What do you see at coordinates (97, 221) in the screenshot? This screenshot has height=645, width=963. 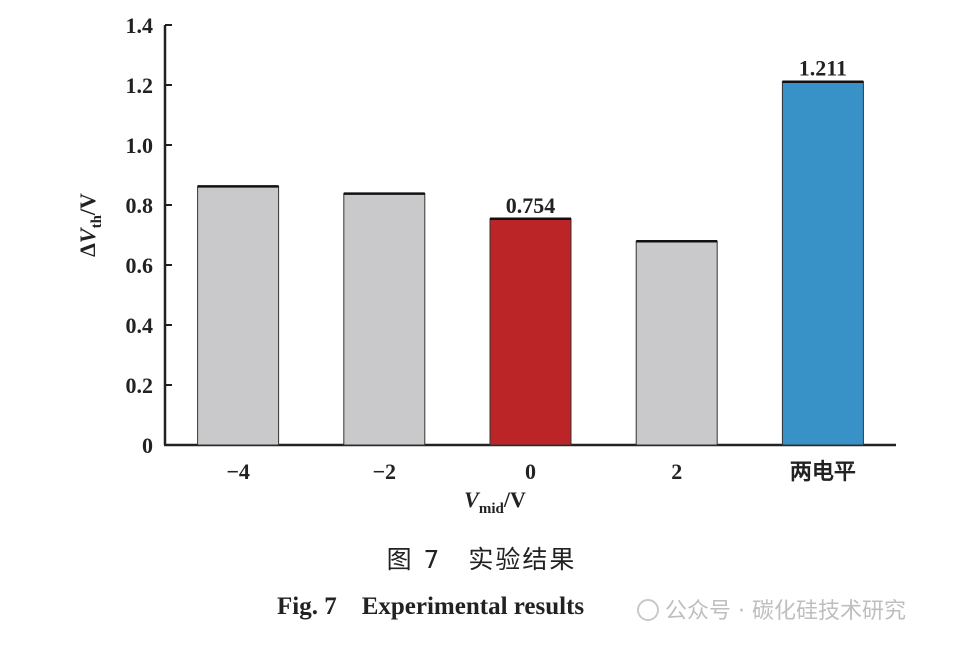 I see `y-axis-label-sub: th` at bounding box center [97, 221].